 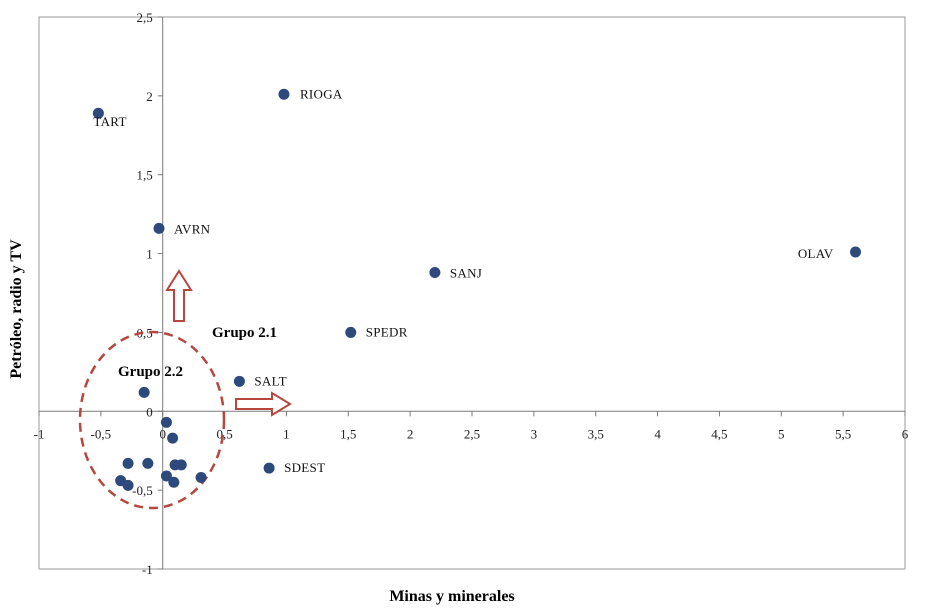 I want to click on y-axis-title: Petróleo, radio y TV, so click(x=16, y=309).